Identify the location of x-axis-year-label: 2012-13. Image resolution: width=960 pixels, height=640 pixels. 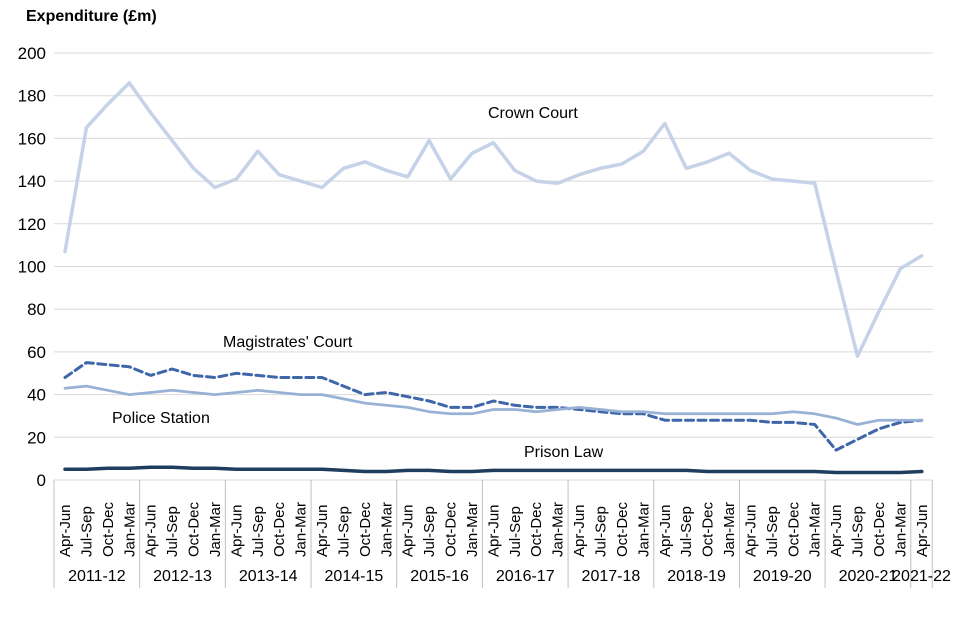
(182, 576).